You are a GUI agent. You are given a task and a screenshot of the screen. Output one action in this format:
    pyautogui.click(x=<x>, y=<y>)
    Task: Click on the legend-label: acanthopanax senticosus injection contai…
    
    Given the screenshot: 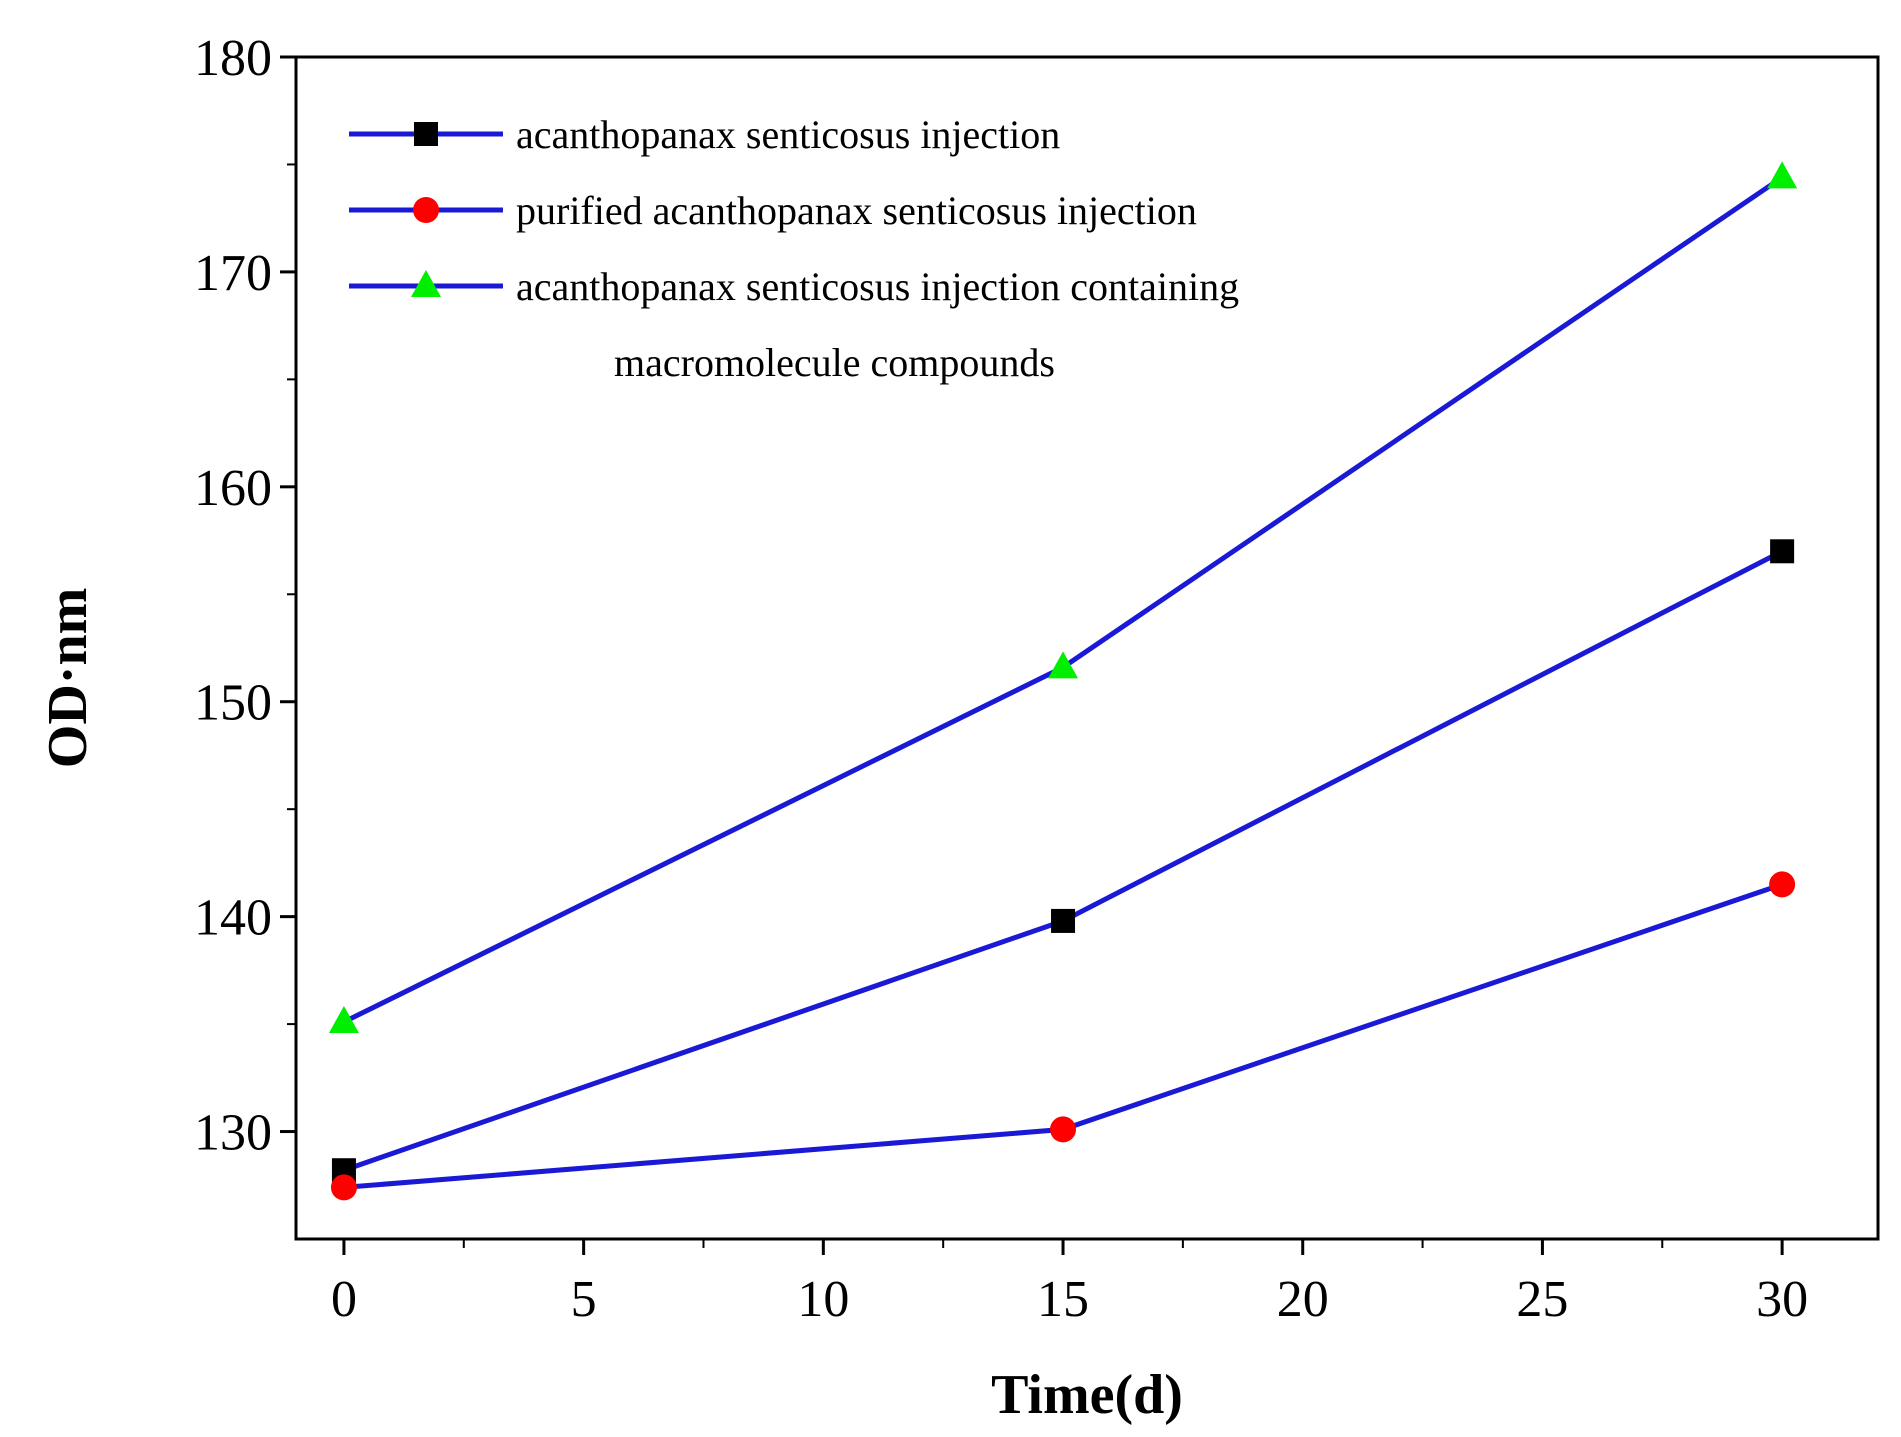 What is the action you would take?
    pyautogui.click(x=877, y=286)
    